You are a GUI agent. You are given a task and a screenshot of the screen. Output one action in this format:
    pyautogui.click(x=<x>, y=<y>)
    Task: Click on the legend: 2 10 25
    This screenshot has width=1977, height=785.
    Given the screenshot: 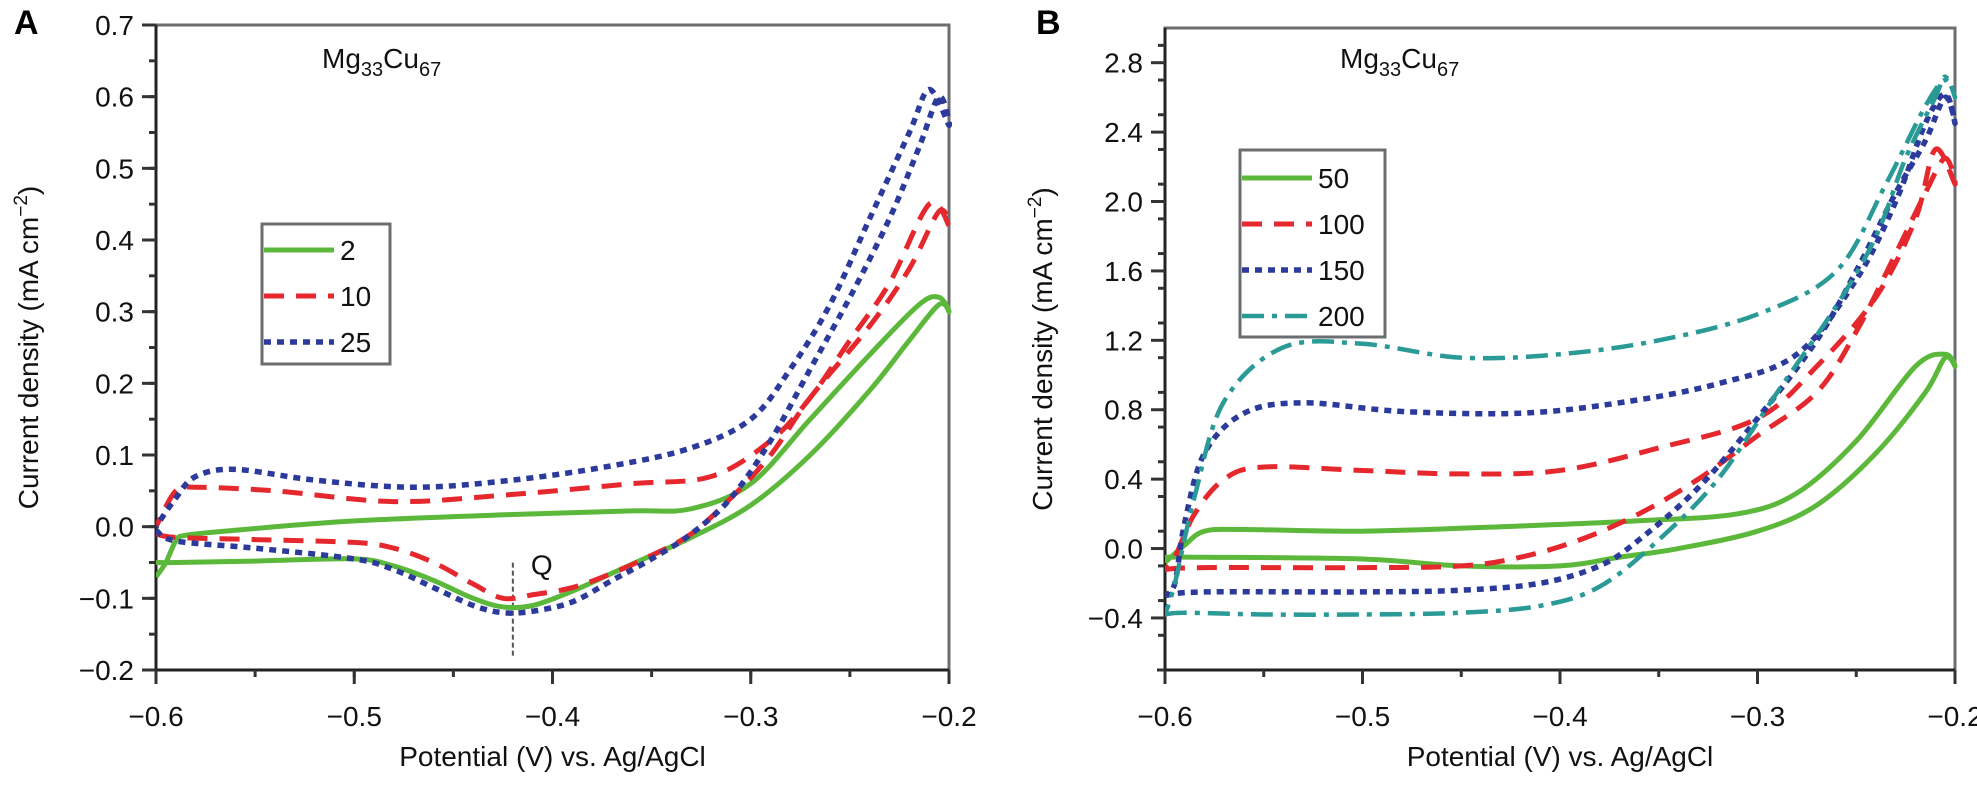 What is the action you would take?
    pyautogui.click(x=326, y=294)
    